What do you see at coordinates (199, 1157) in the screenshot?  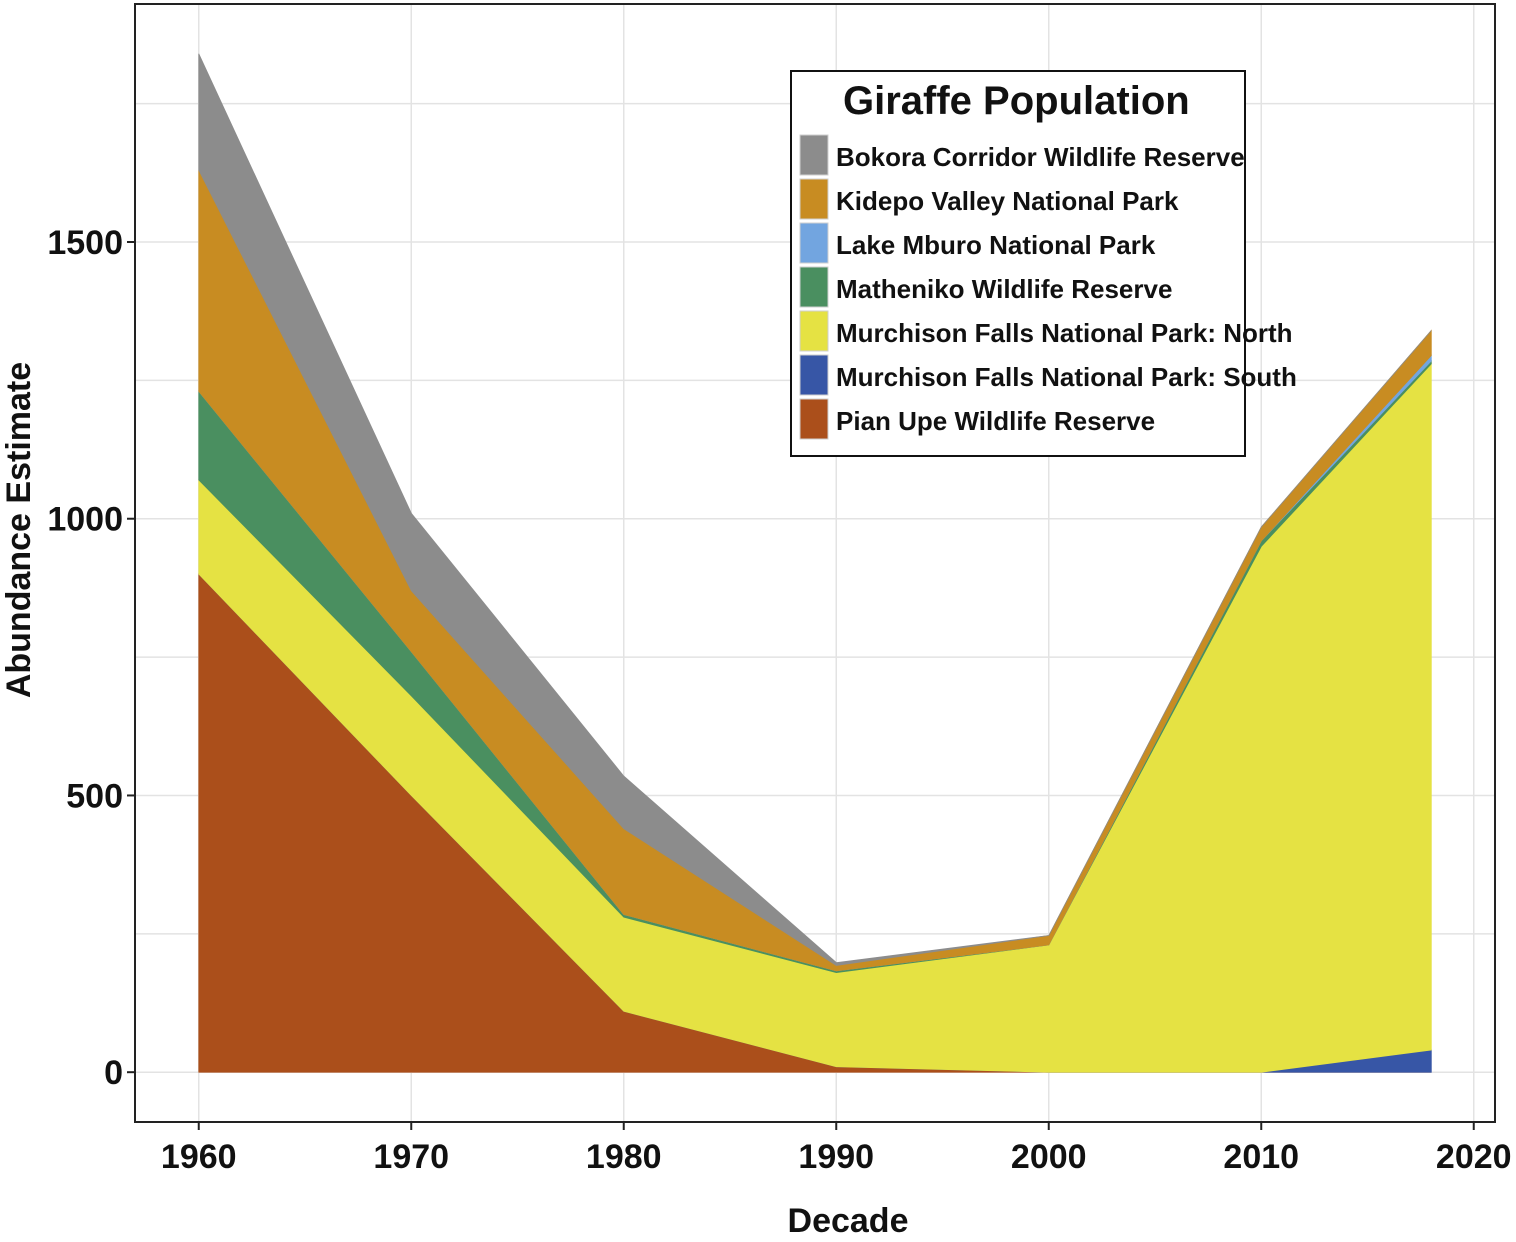 I see `x-tick-label: 1960` at bounding box center [199, 1157].